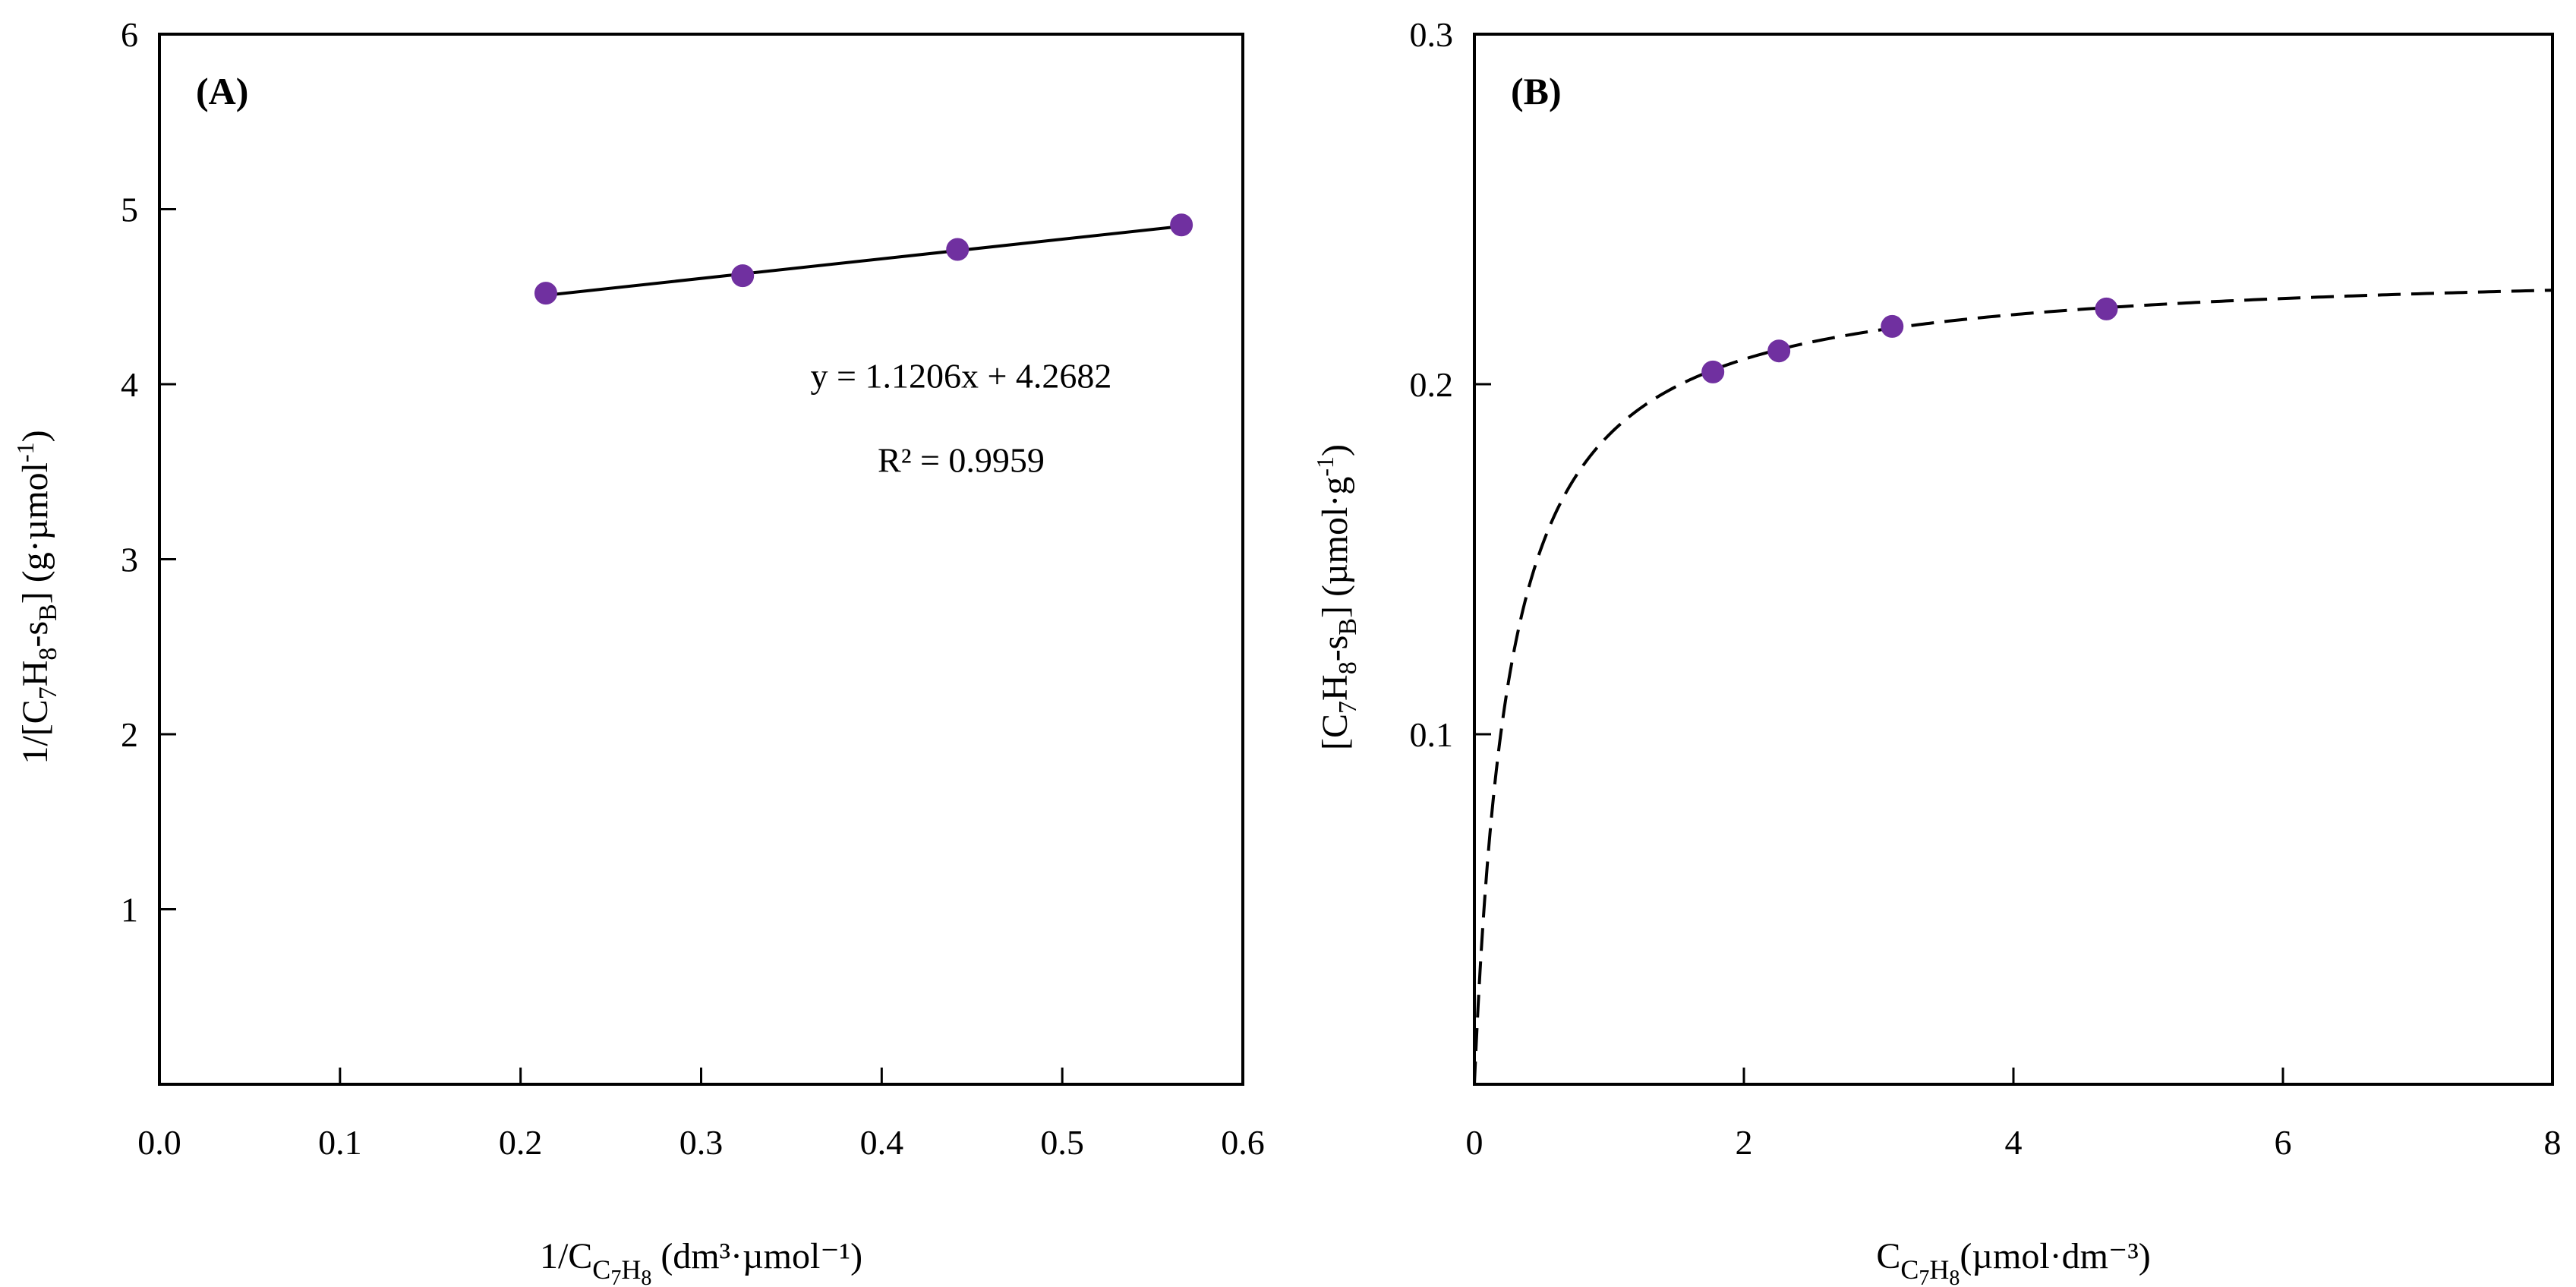 This screenshot has width=2576, height=1287. What do you see at coordinates (129, 560) in the screenshot?
I see `y-tick-label: 3` at bounding box center [129, 560].